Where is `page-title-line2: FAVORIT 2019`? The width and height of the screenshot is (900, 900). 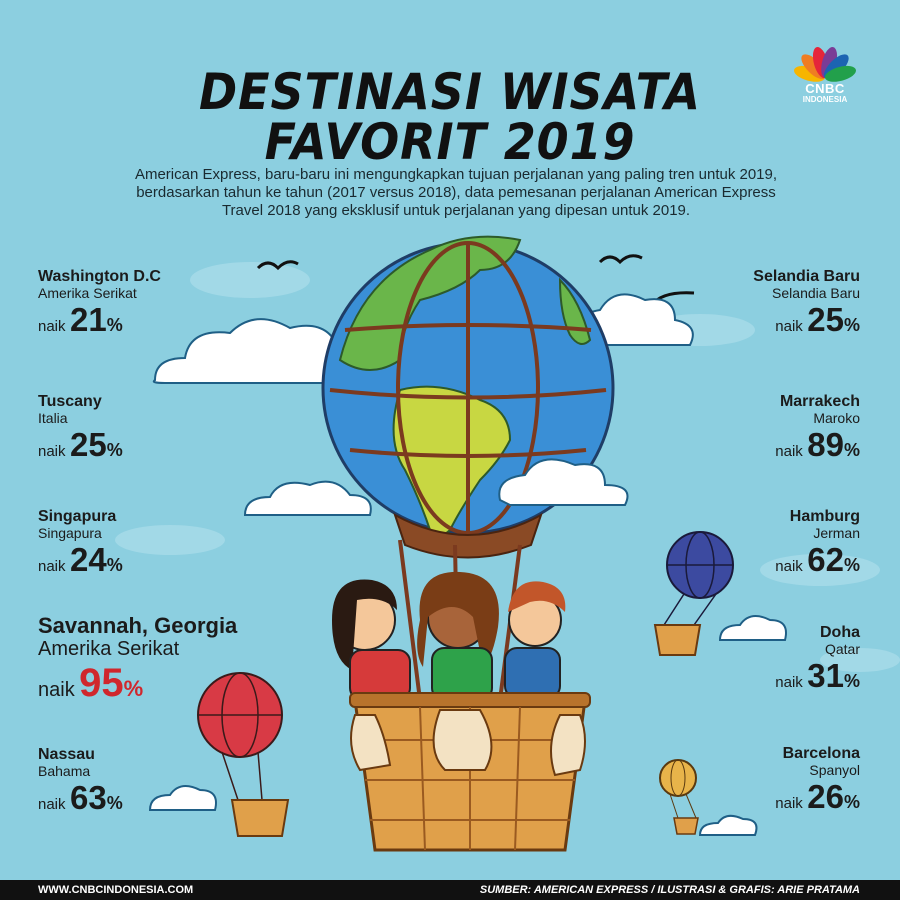
page-title-line2: FAVORIT 2019 is located at coordinates (450, 142).